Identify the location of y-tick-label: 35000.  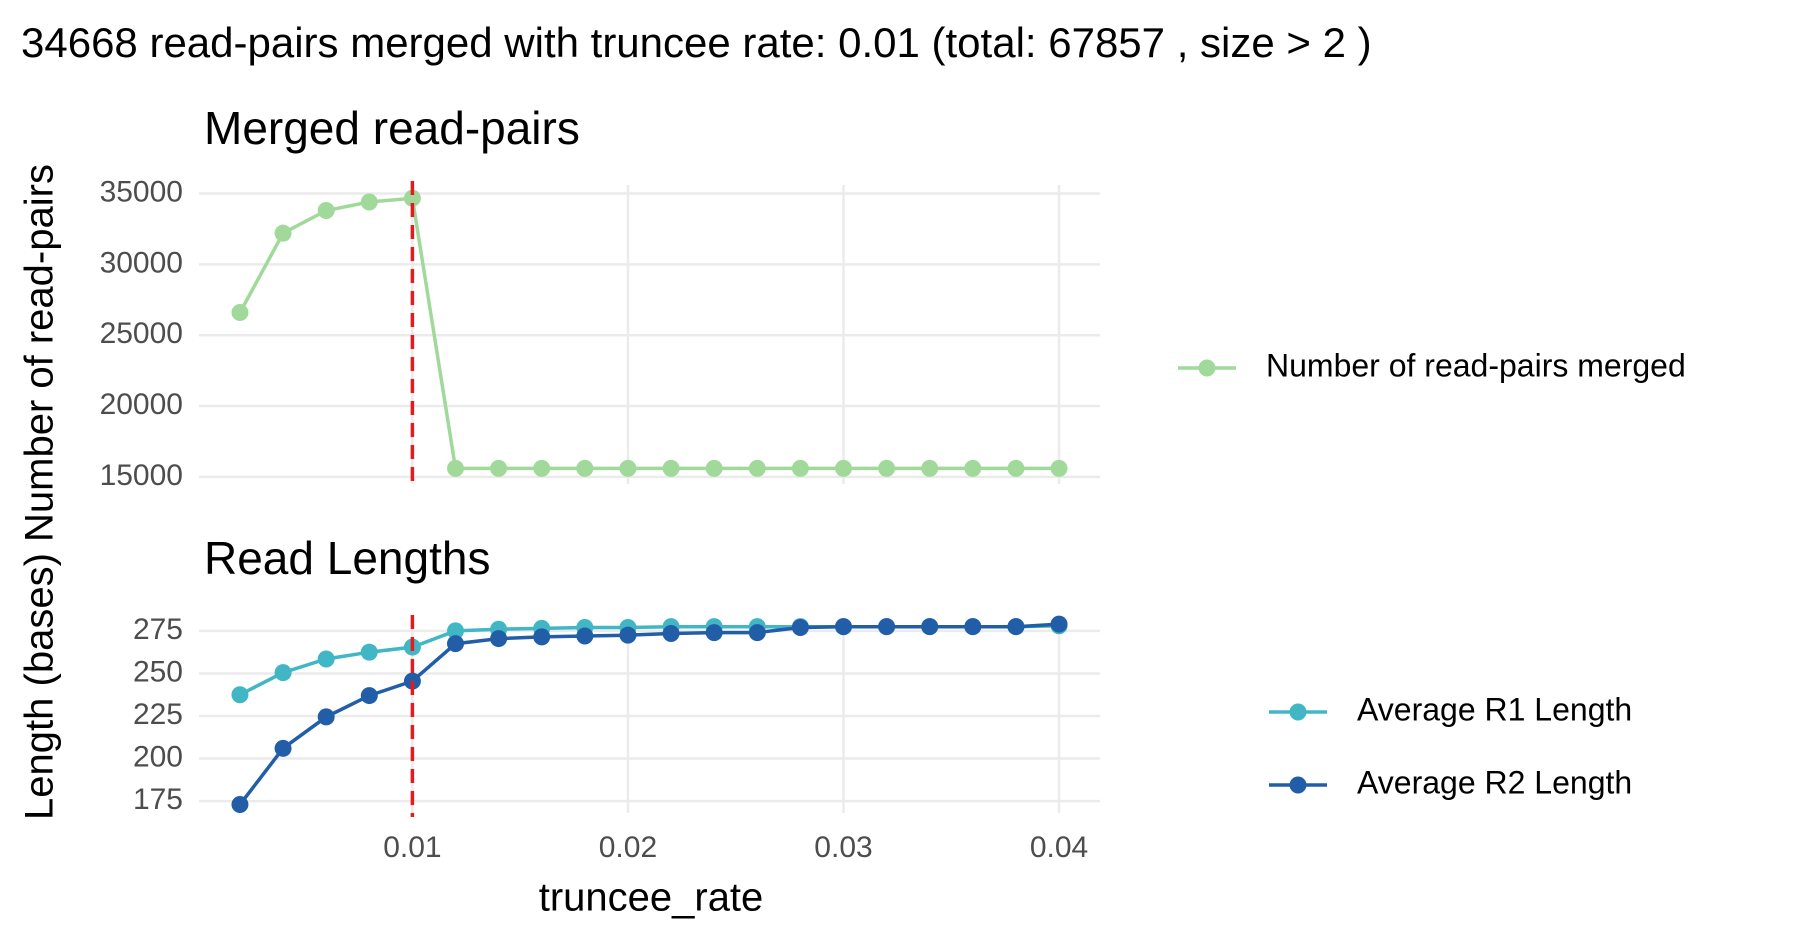
(141, 191).